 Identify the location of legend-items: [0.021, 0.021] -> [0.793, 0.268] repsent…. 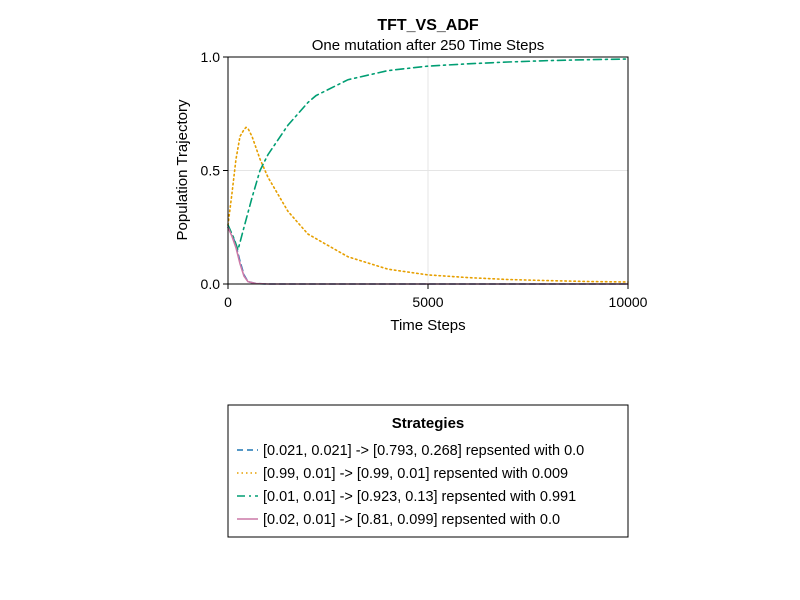
(410, 485).